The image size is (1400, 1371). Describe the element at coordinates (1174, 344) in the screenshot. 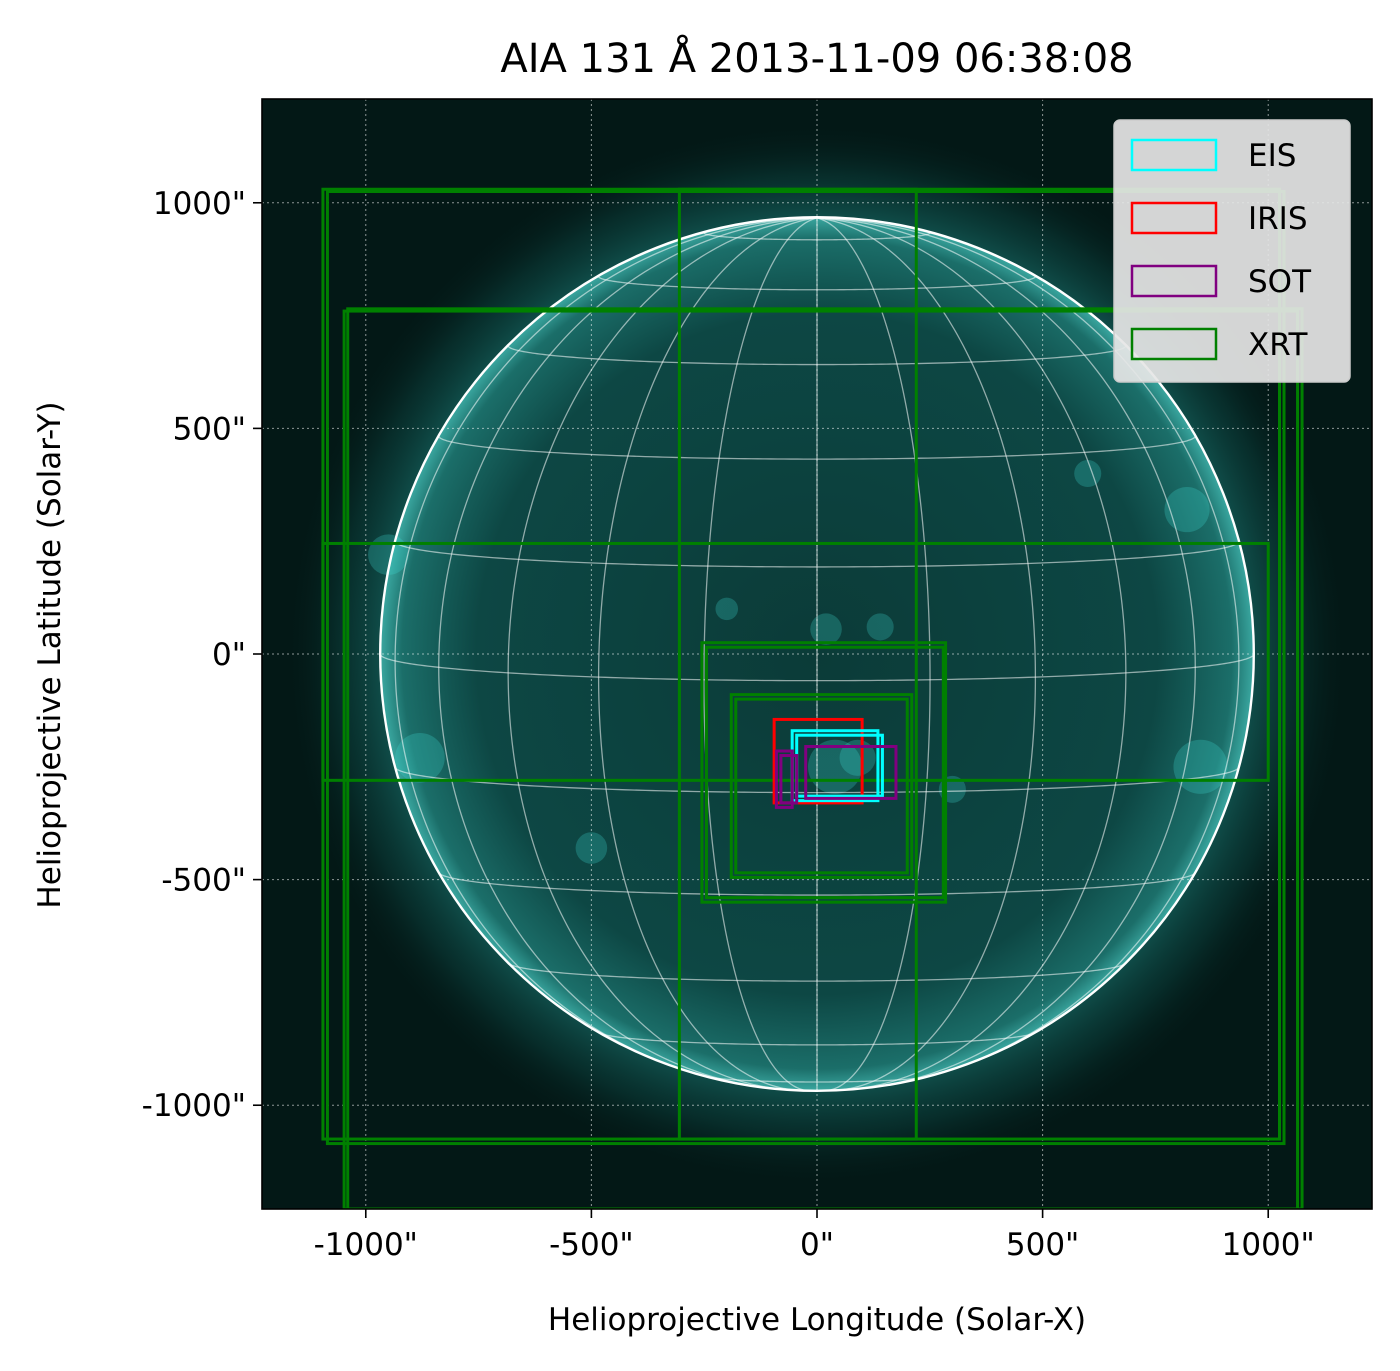

I see `legend-swatch-xrt` at that location.